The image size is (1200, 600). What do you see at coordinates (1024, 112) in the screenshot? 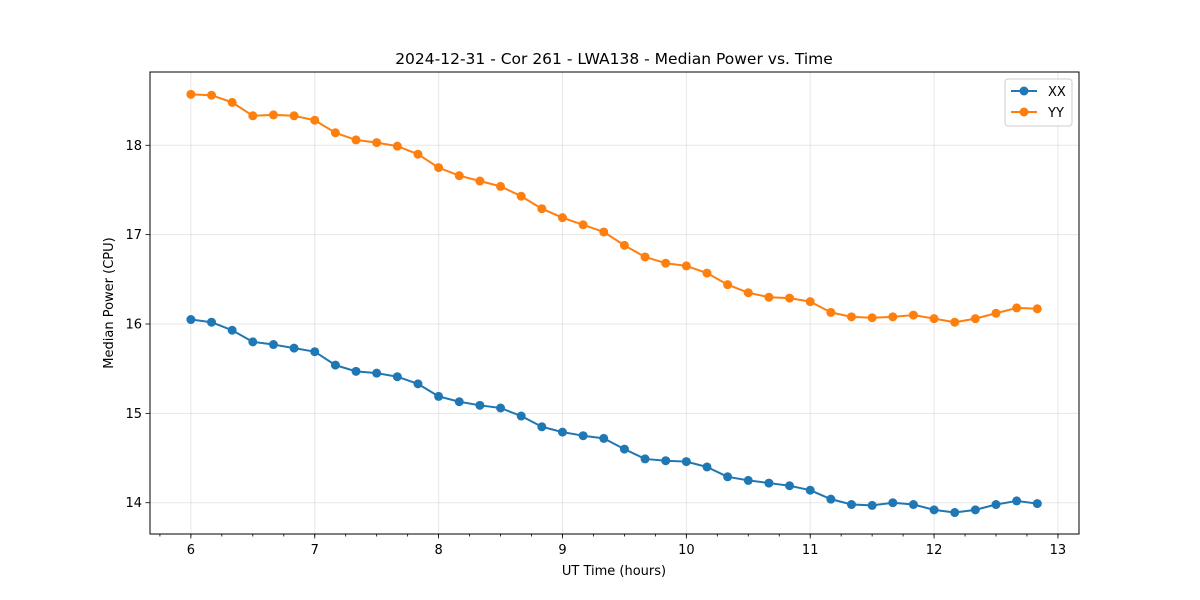
I see `legend-marker-yy` at bounding box center [1024, 112].